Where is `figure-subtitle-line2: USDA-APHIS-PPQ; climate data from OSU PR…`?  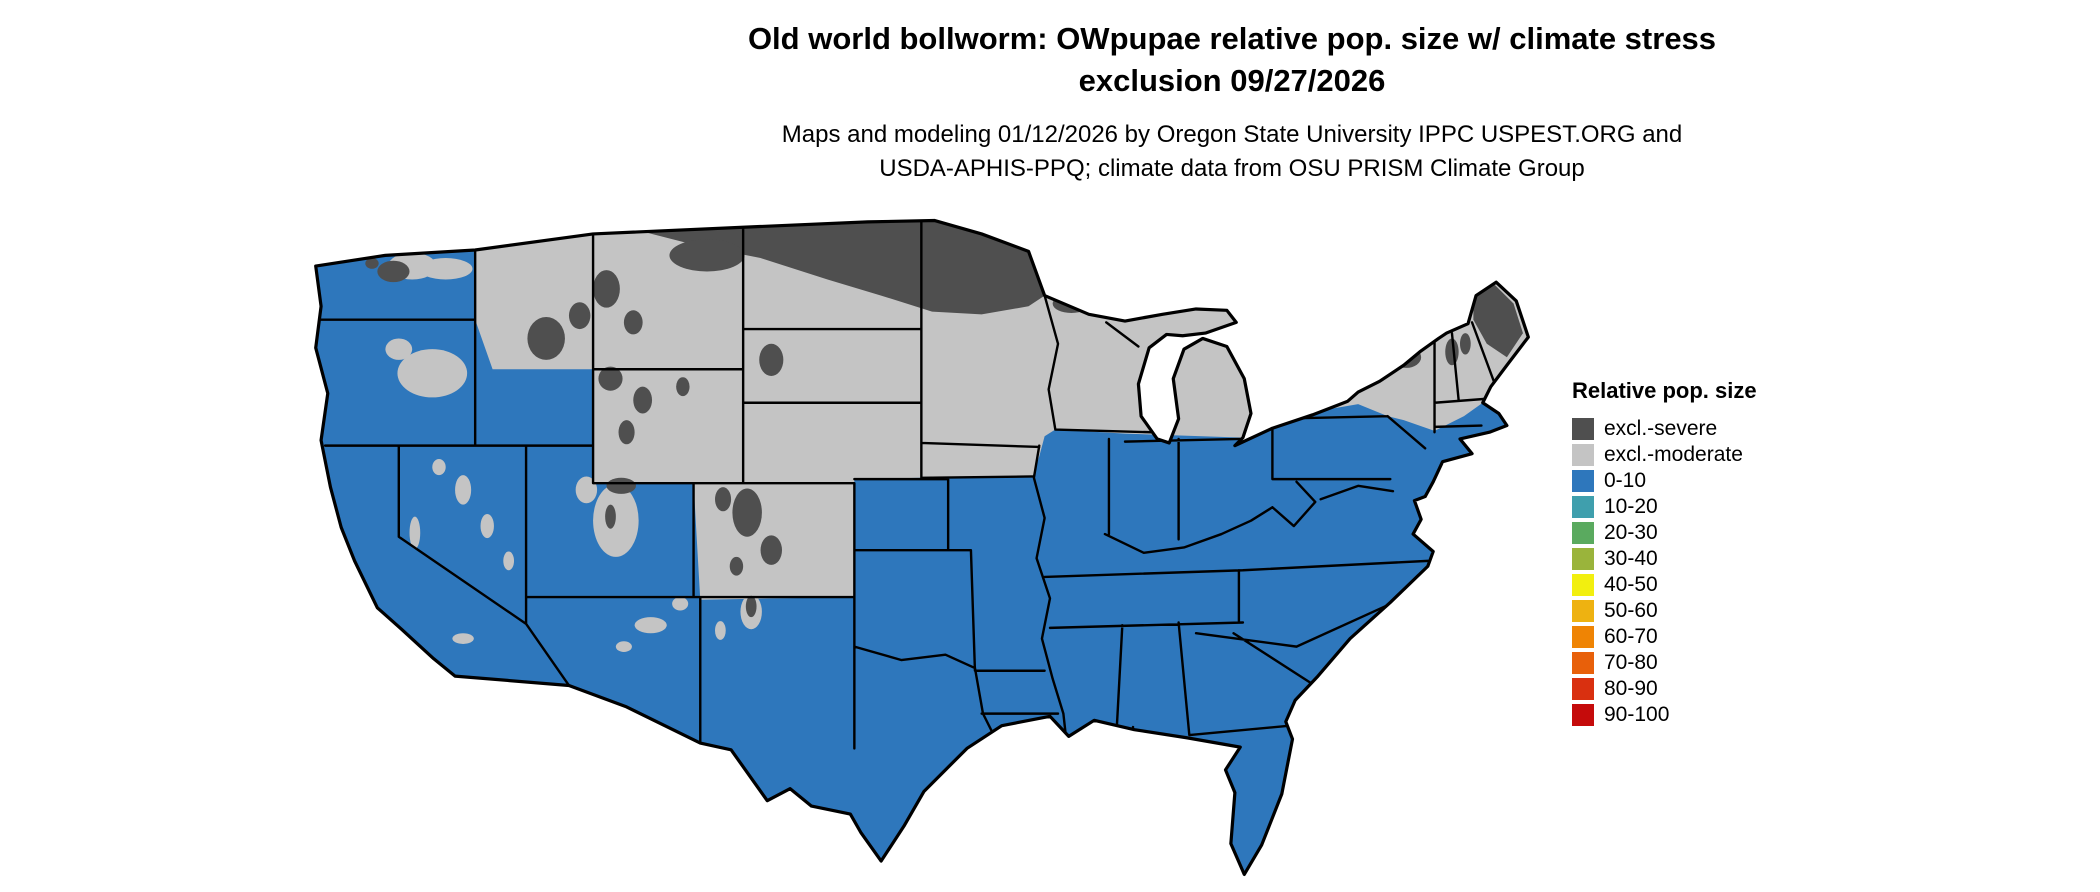
figure-subtitle-line2: USDA-APHIS-PPQ; climate data from OSU PR… is located at coordinates (1232, 168).